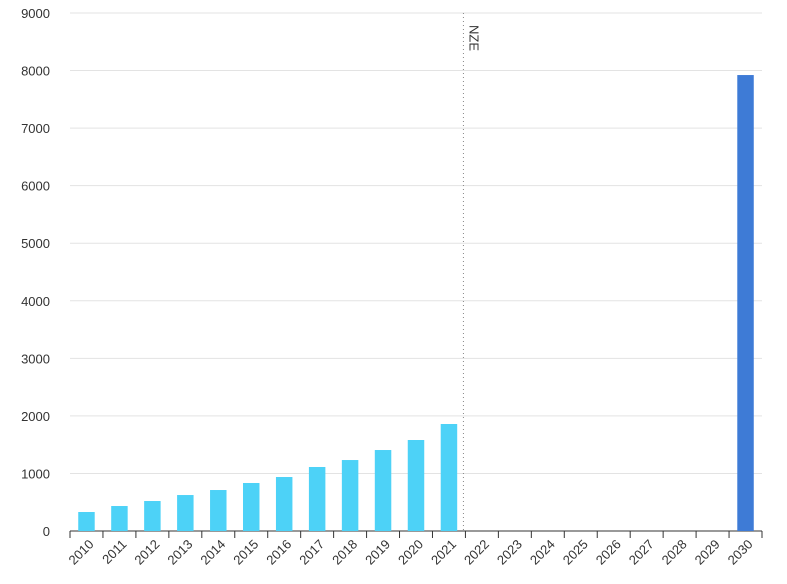  What do you see at coordinates (344, 552) in the screenshot?
I see `x-tick-label: 2018` at bounding box center [344, 552].